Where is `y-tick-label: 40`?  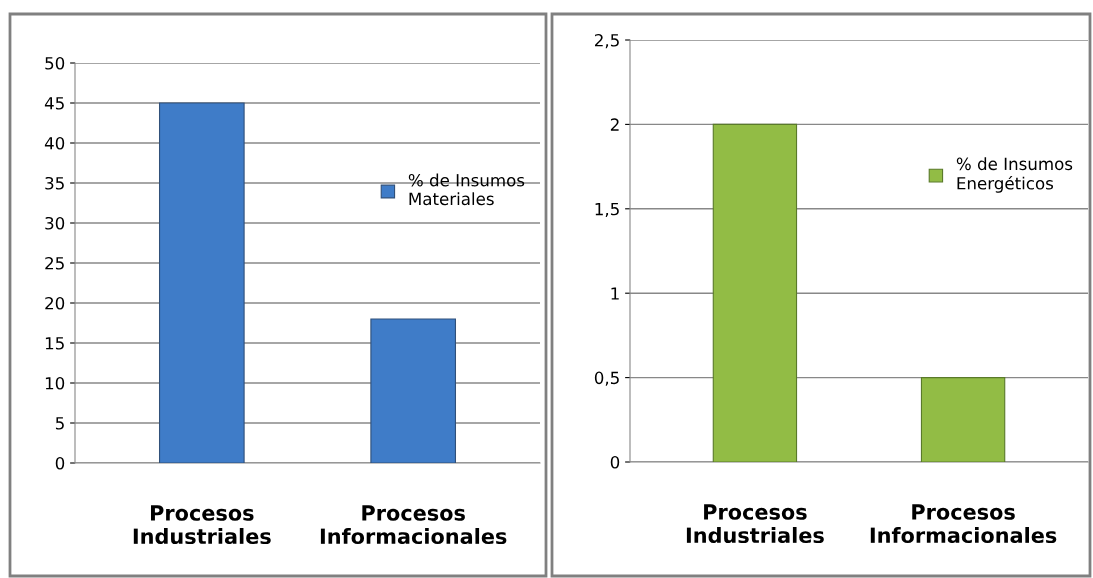
y-tick-label: 40 is located at coordinates (54, 143).